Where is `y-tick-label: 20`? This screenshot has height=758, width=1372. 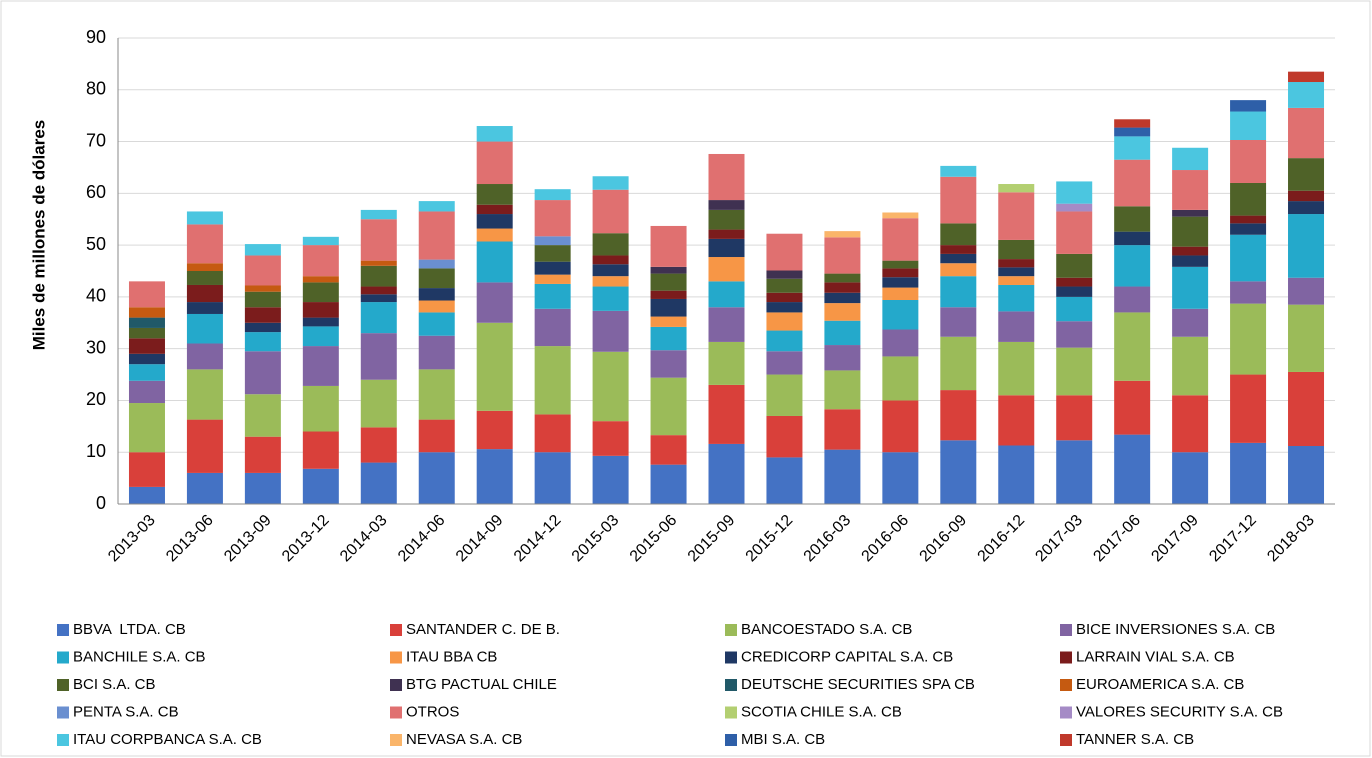 y-tick-label: 20 is located at coordinates (96, 399).